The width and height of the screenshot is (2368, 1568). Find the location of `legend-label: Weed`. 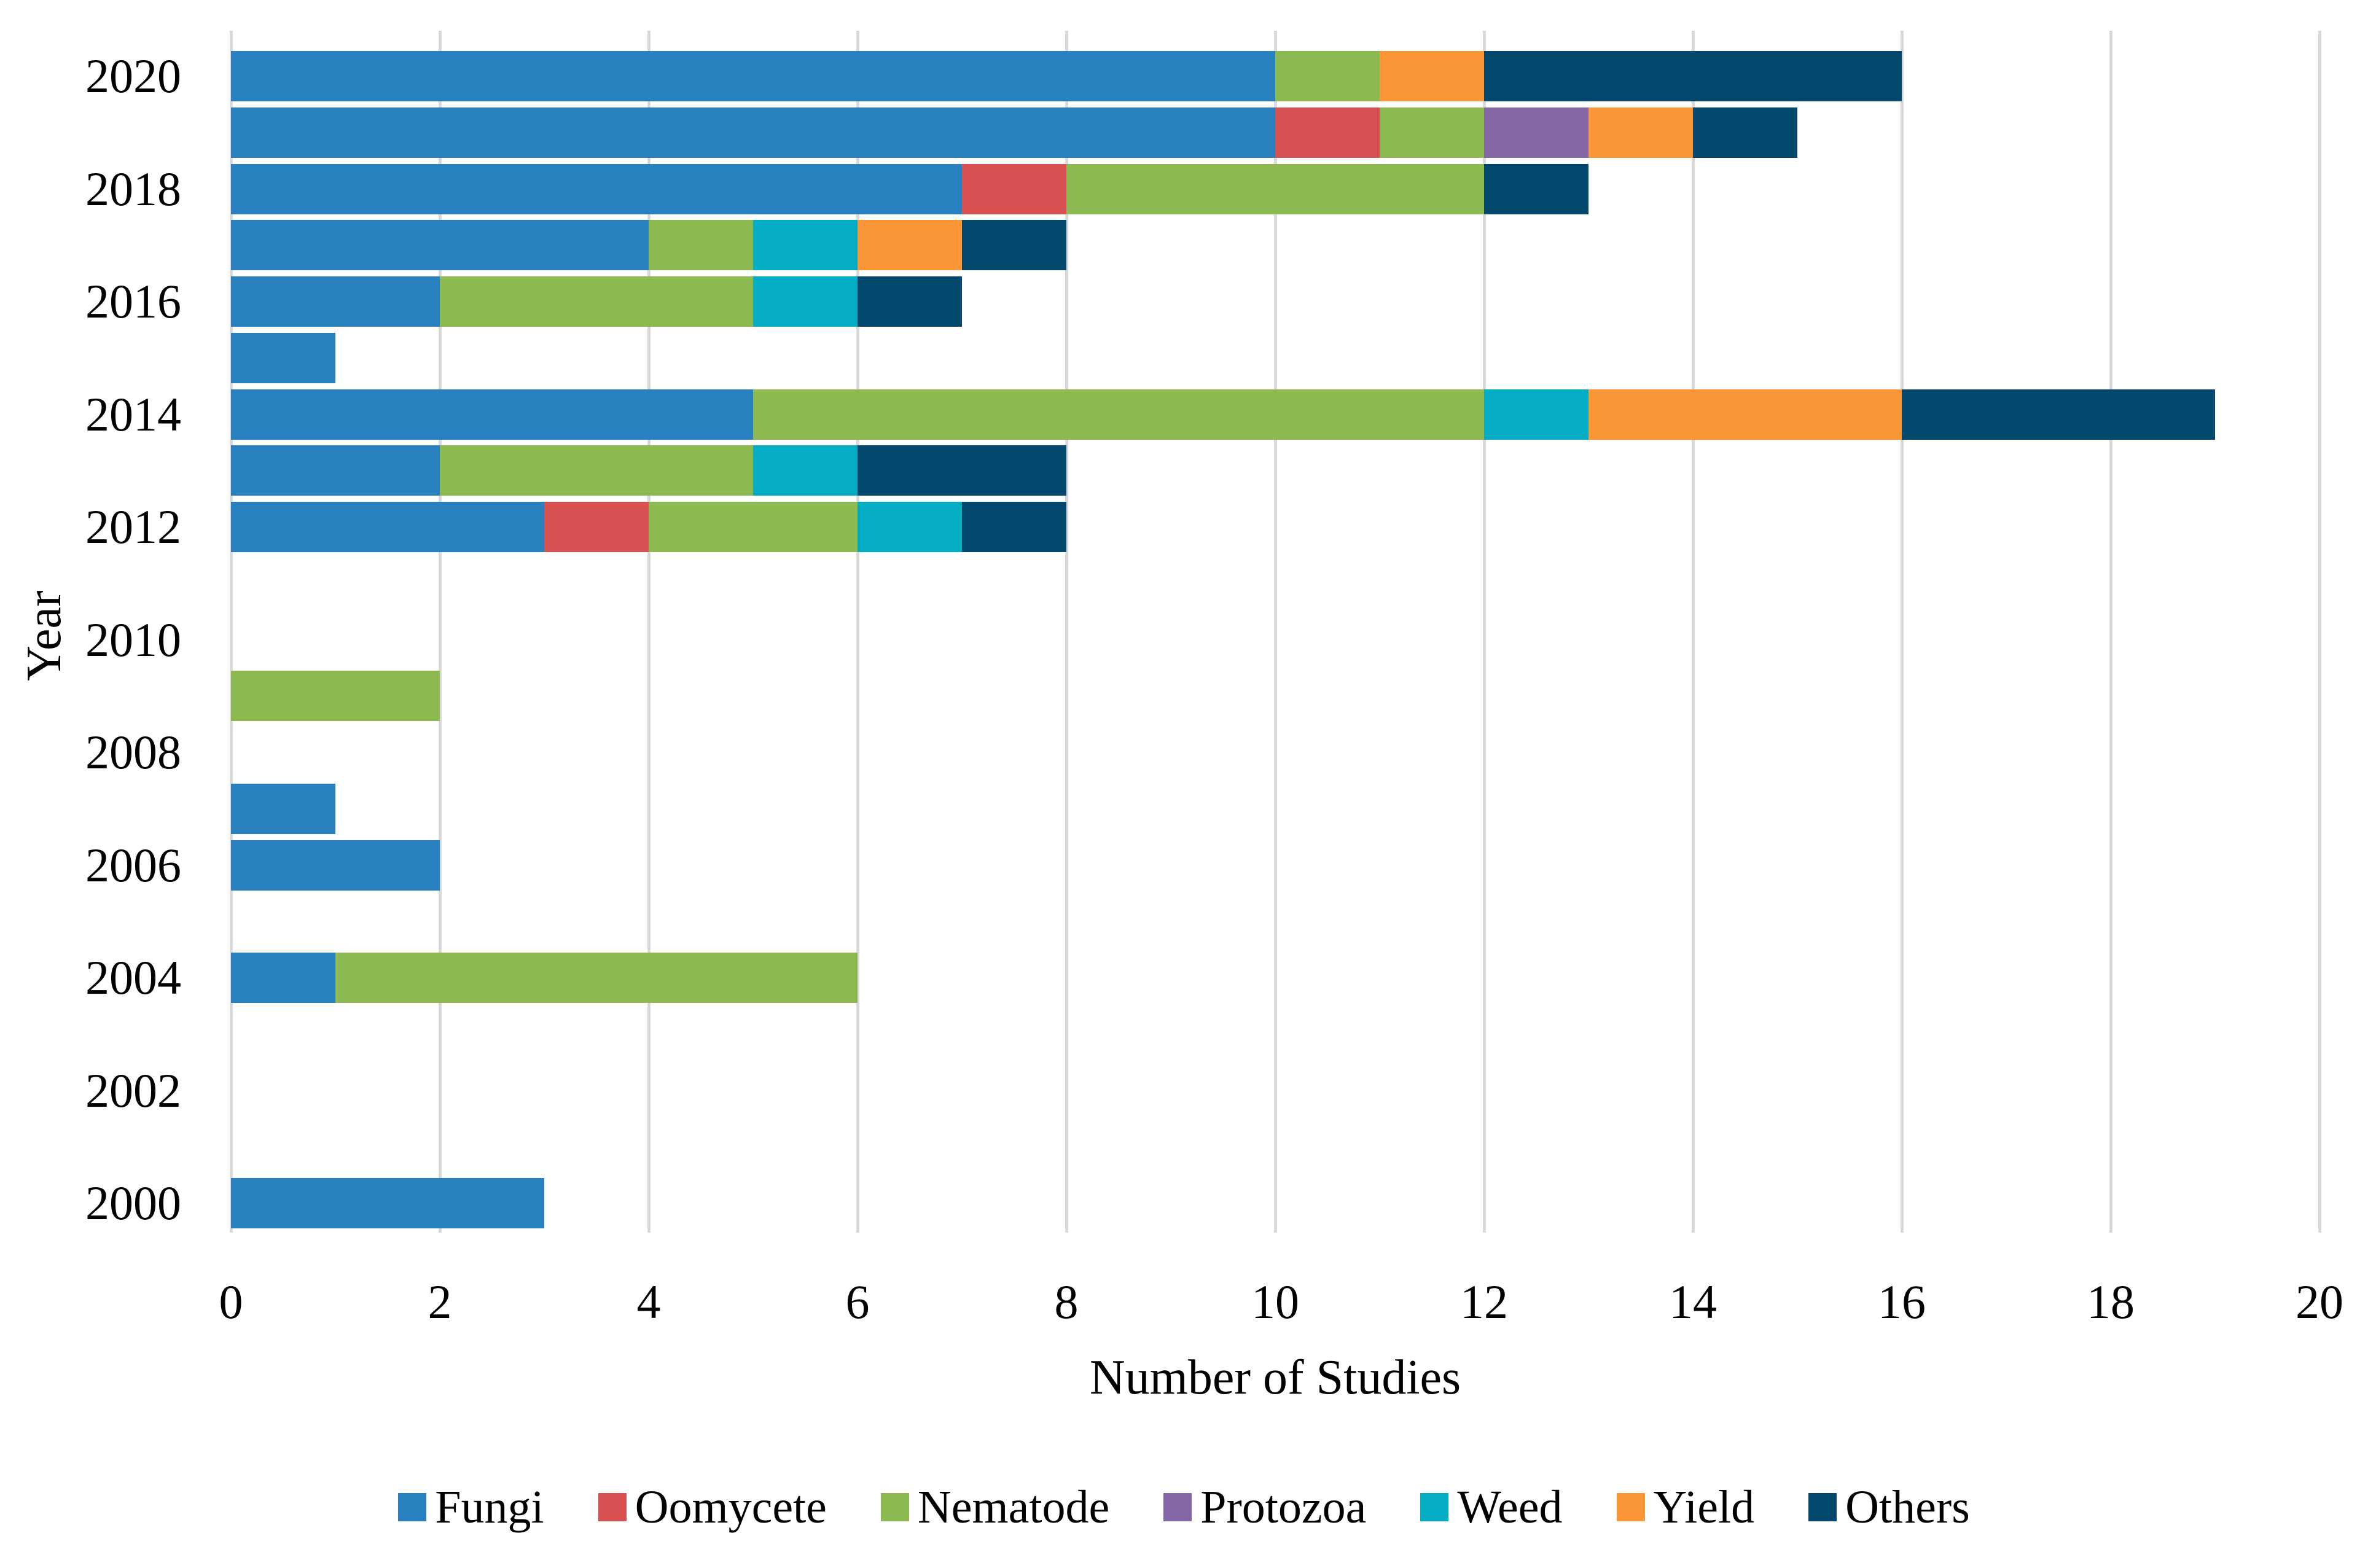

legend-label: Weed is located at coordinates (1510, 1507).